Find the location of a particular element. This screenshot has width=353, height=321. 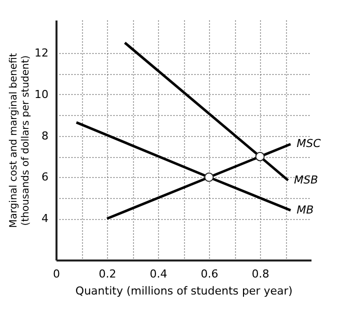

series-label: MB is located at coordinates (305, 209).